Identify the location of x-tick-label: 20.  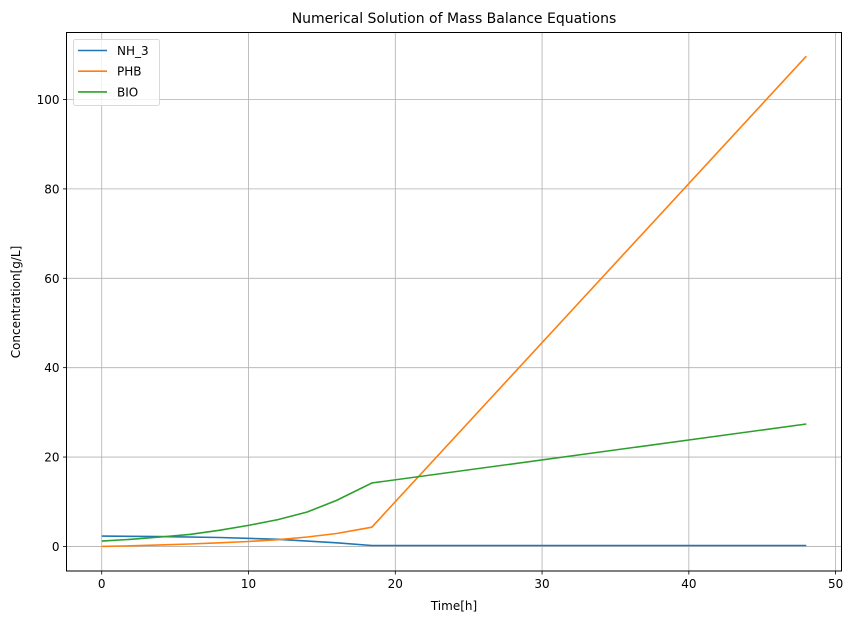
(395, 584).